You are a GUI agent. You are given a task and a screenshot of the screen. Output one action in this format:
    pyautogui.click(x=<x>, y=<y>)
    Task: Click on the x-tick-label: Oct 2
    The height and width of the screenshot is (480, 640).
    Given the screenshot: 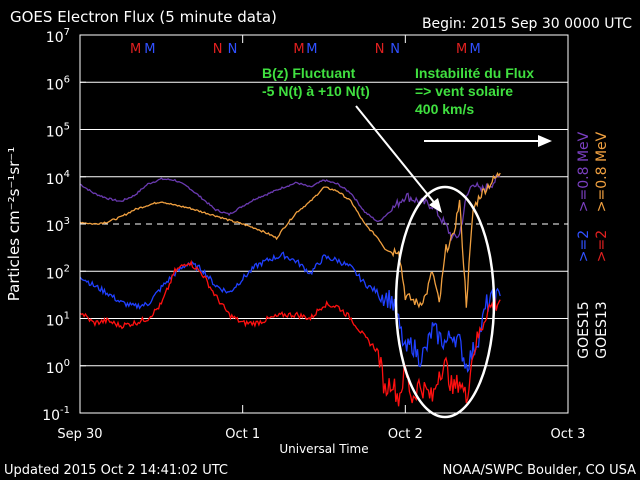 What is the action you would take?
    pyautogui.click(x=405, y=434)
    